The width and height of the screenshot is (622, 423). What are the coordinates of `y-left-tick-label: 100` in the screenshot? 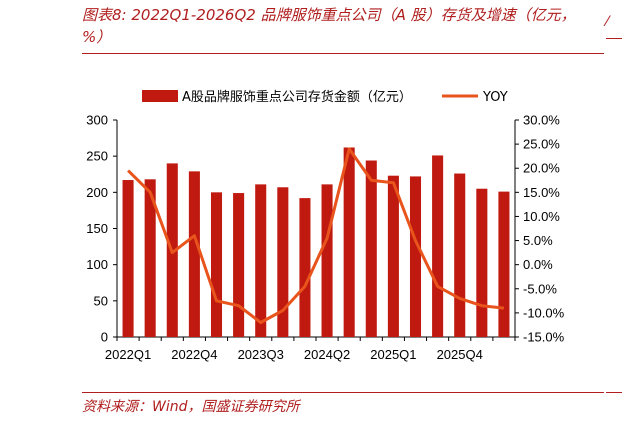 It's located at (97, 264).